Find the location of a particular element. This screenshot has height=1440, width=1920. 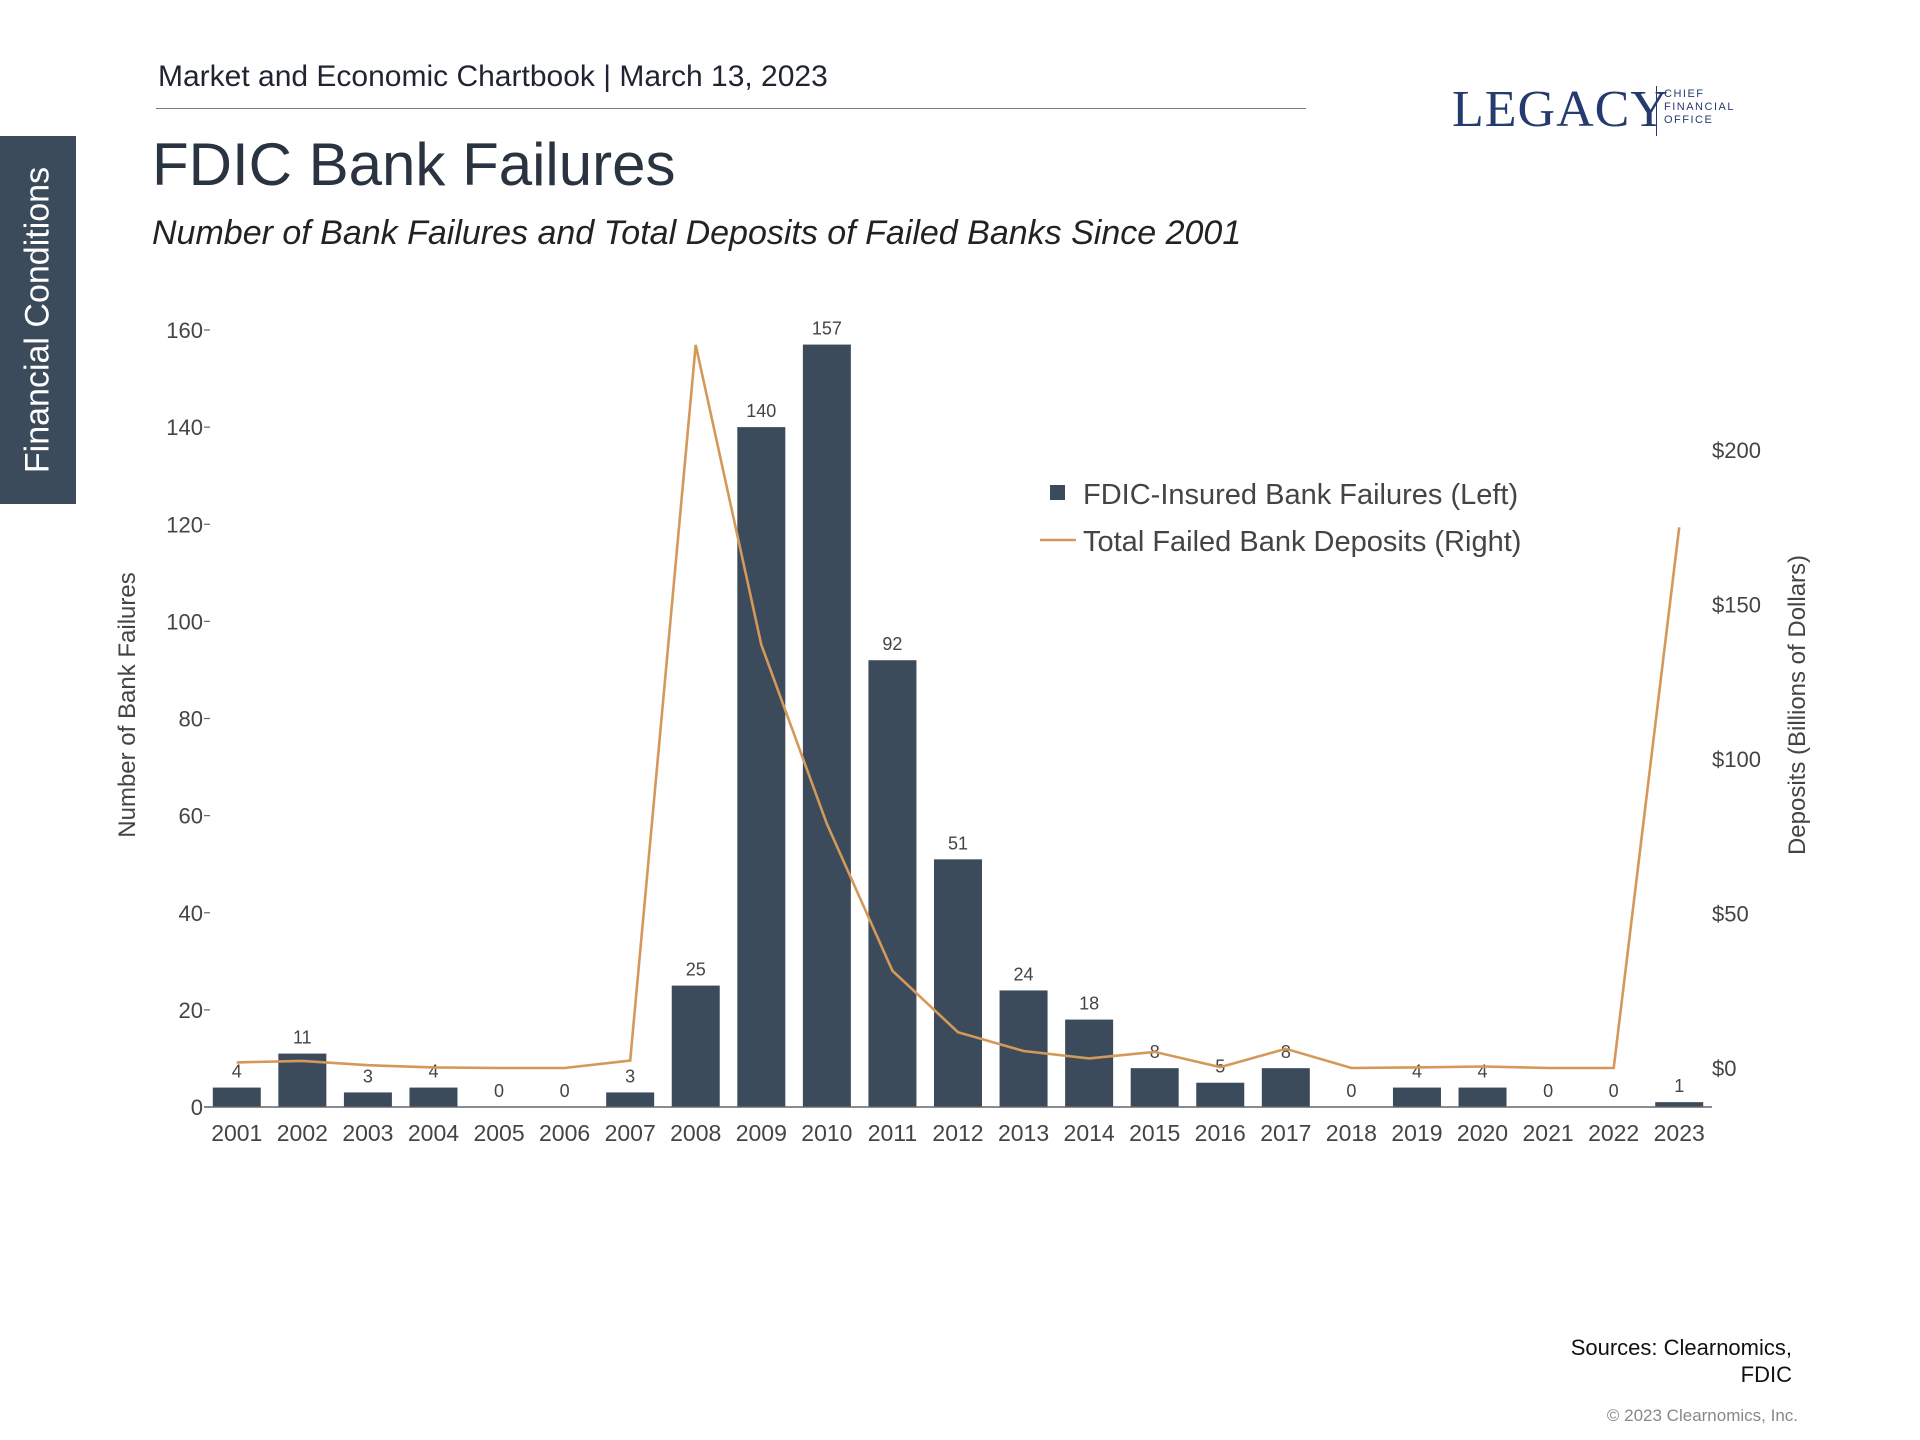

y-tick-label: 0 is located at coordinates (197, 1107).